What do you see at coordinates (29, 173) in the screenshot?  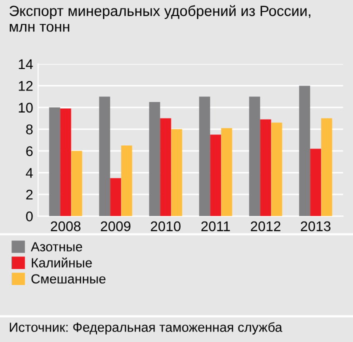 I see `y-tick-label: 4` at bounding box center [29, 173].